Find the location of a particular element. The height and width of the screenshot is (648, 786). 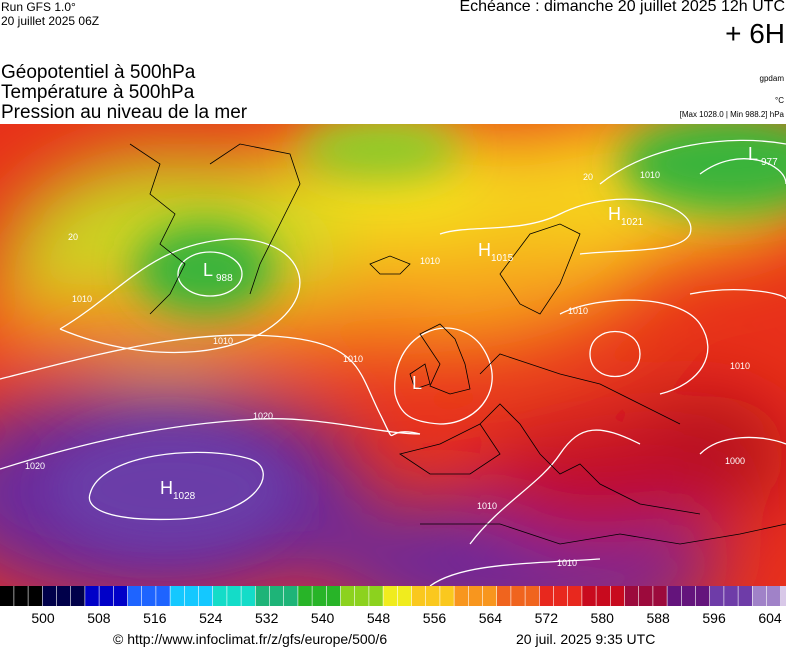

pressure-center: L is located at coordinates (417, 383).